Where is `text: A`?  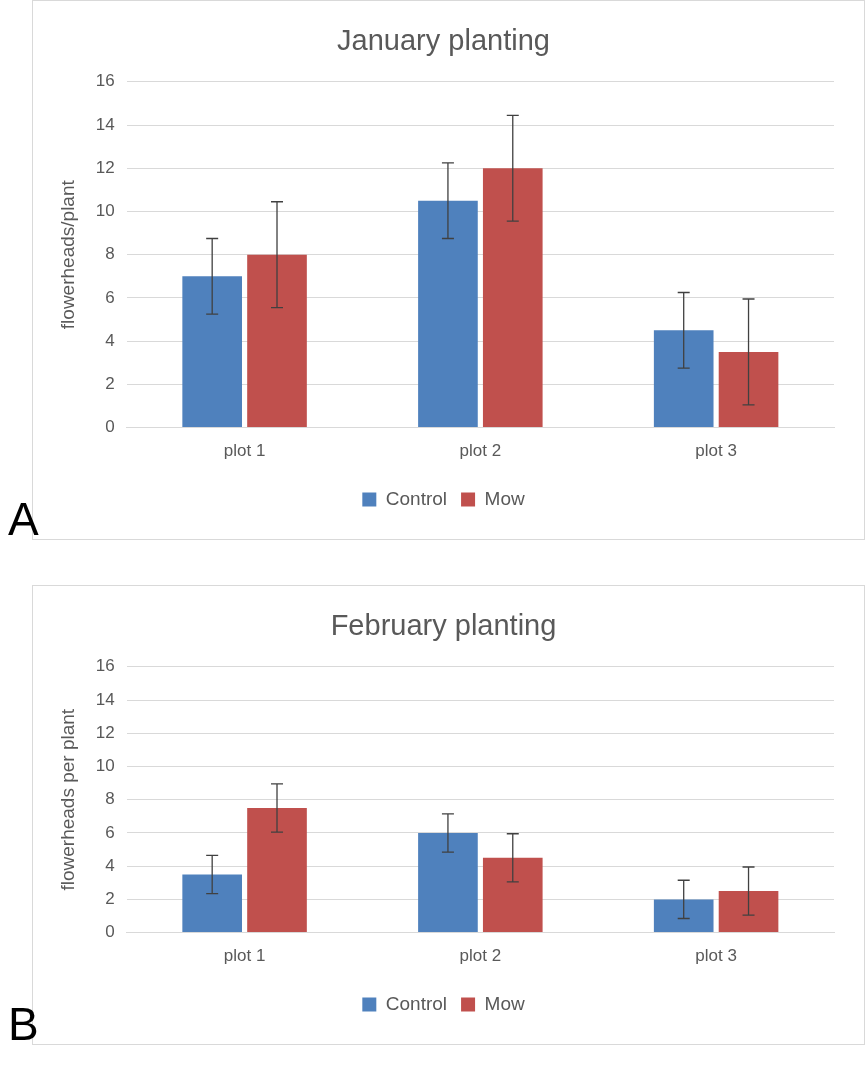 text: A is located at coordinates (23, 519).